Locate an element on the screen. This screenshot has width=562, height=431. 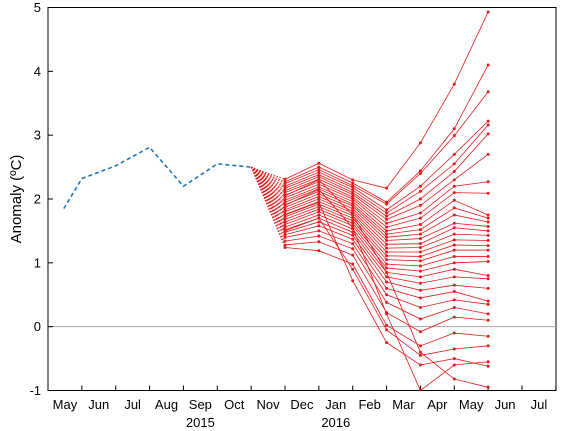
y-tick-label: 2 is located at coordinates (37, 199).